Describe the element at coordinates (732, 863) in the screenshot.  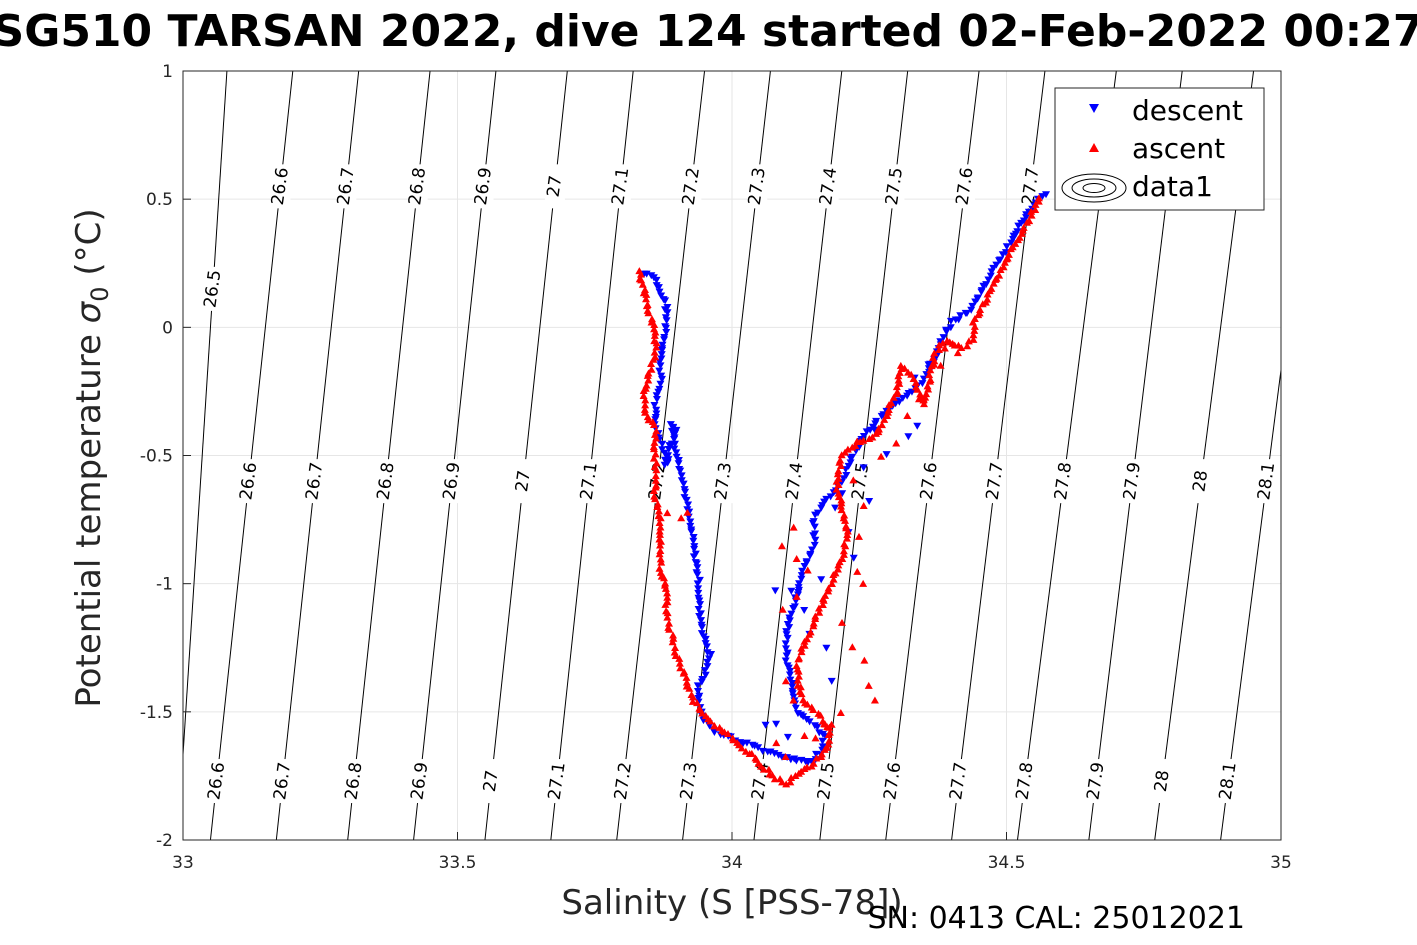
I see `x-tick-label-2: 34` at that location.